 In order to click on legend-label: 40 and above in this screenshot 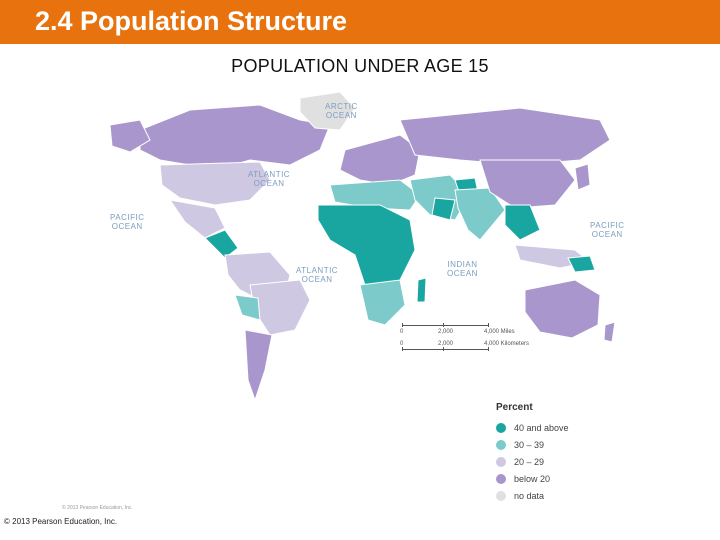, I will do `click(541, 427)`.